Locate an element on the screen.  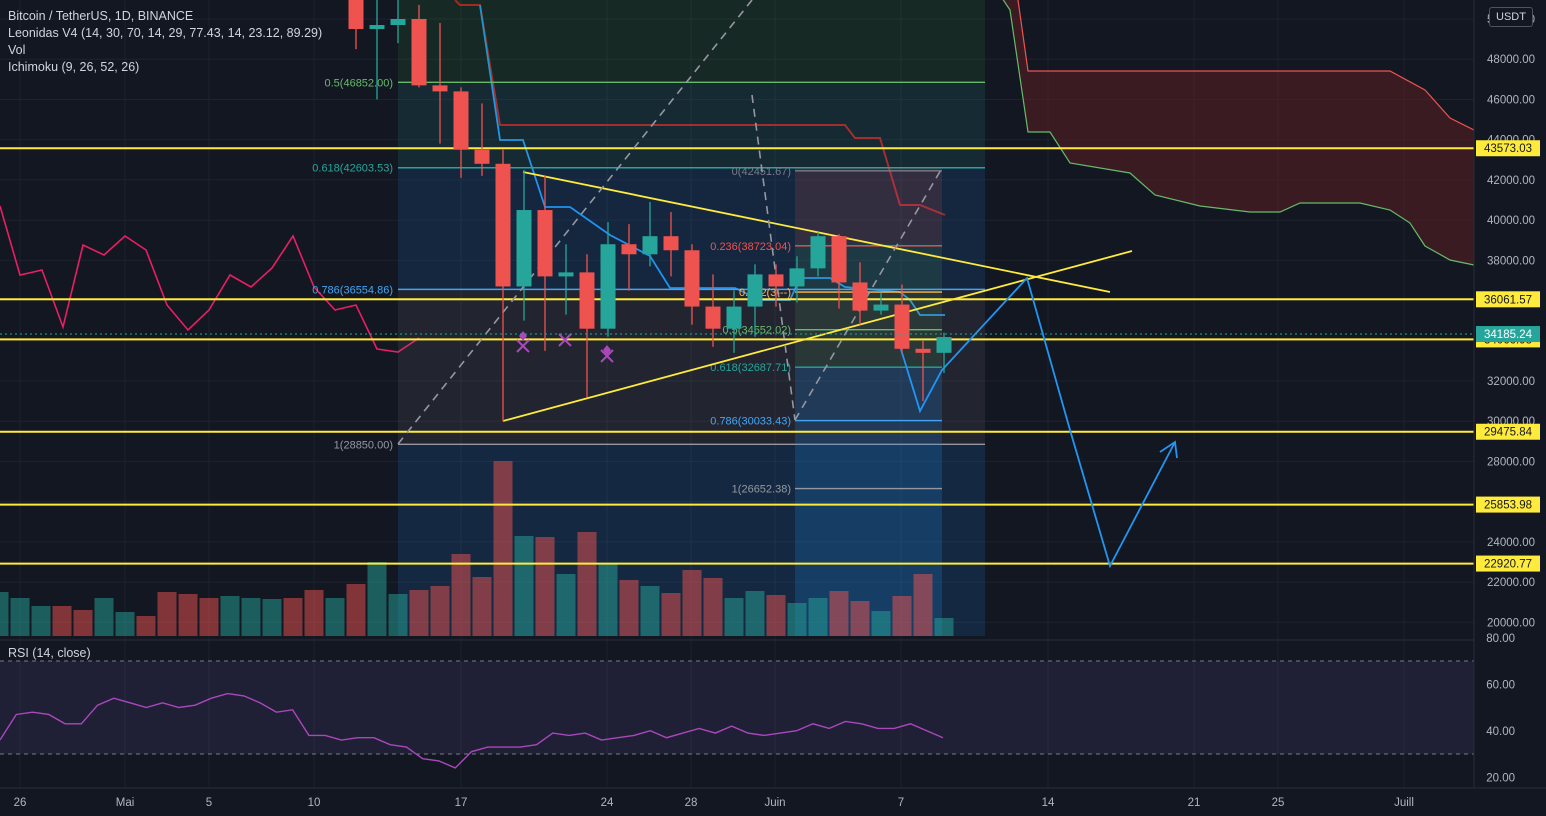
currency-button: USDT is located at coordinates (1511, 17).